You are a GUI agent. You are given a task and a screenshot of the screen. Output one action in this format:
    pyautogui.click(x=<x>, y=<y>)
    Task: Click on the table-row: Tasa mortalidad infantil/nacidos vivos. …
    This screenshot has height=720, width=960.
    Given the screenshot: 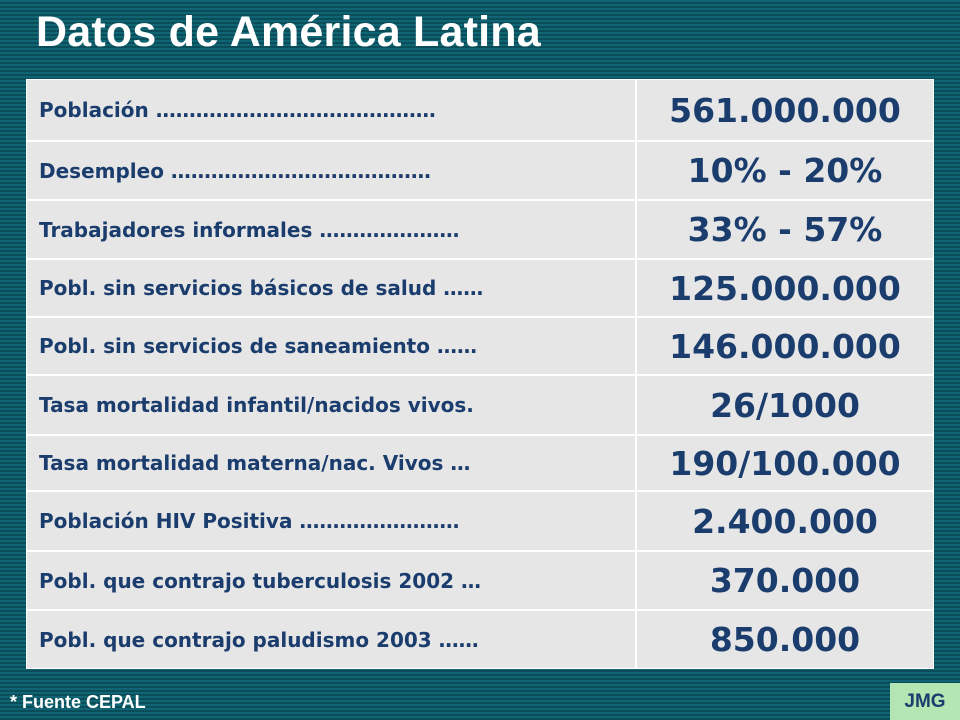 What is the action you would take?
    pyautogui.click(x=480, y=405)
    